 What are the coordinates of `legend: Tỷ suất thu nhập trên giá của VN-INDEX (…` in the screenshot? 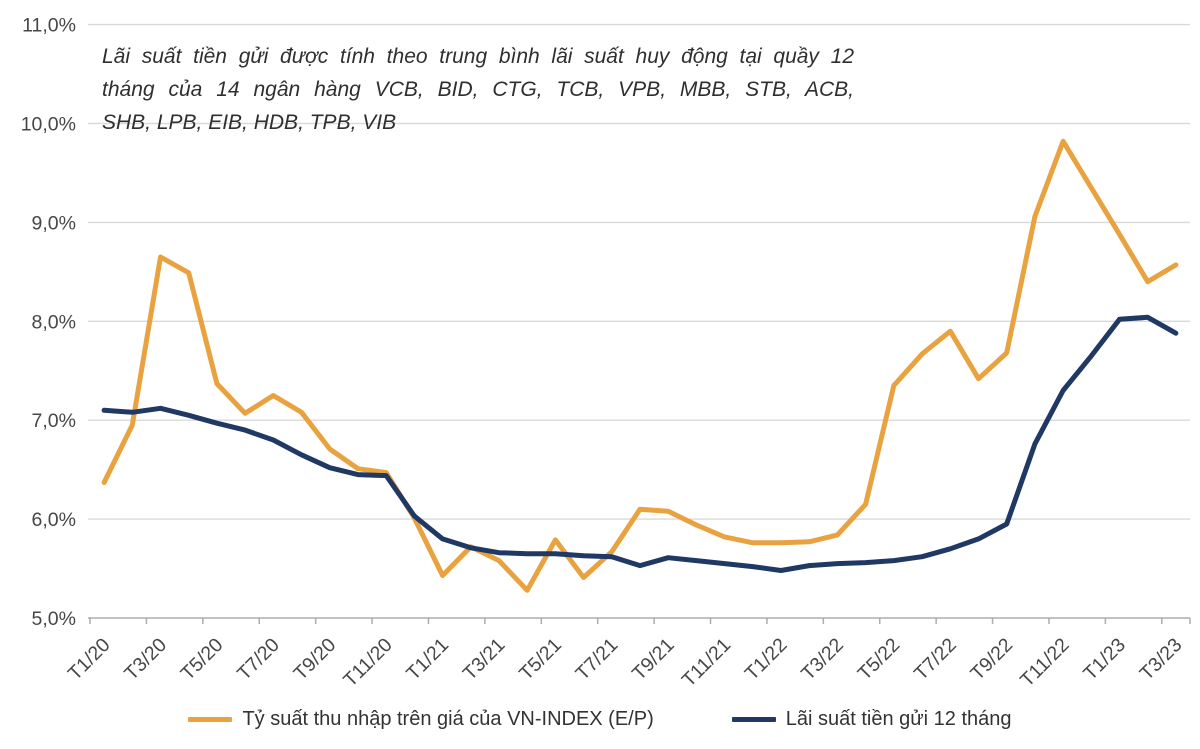 It's located at (600, 719).